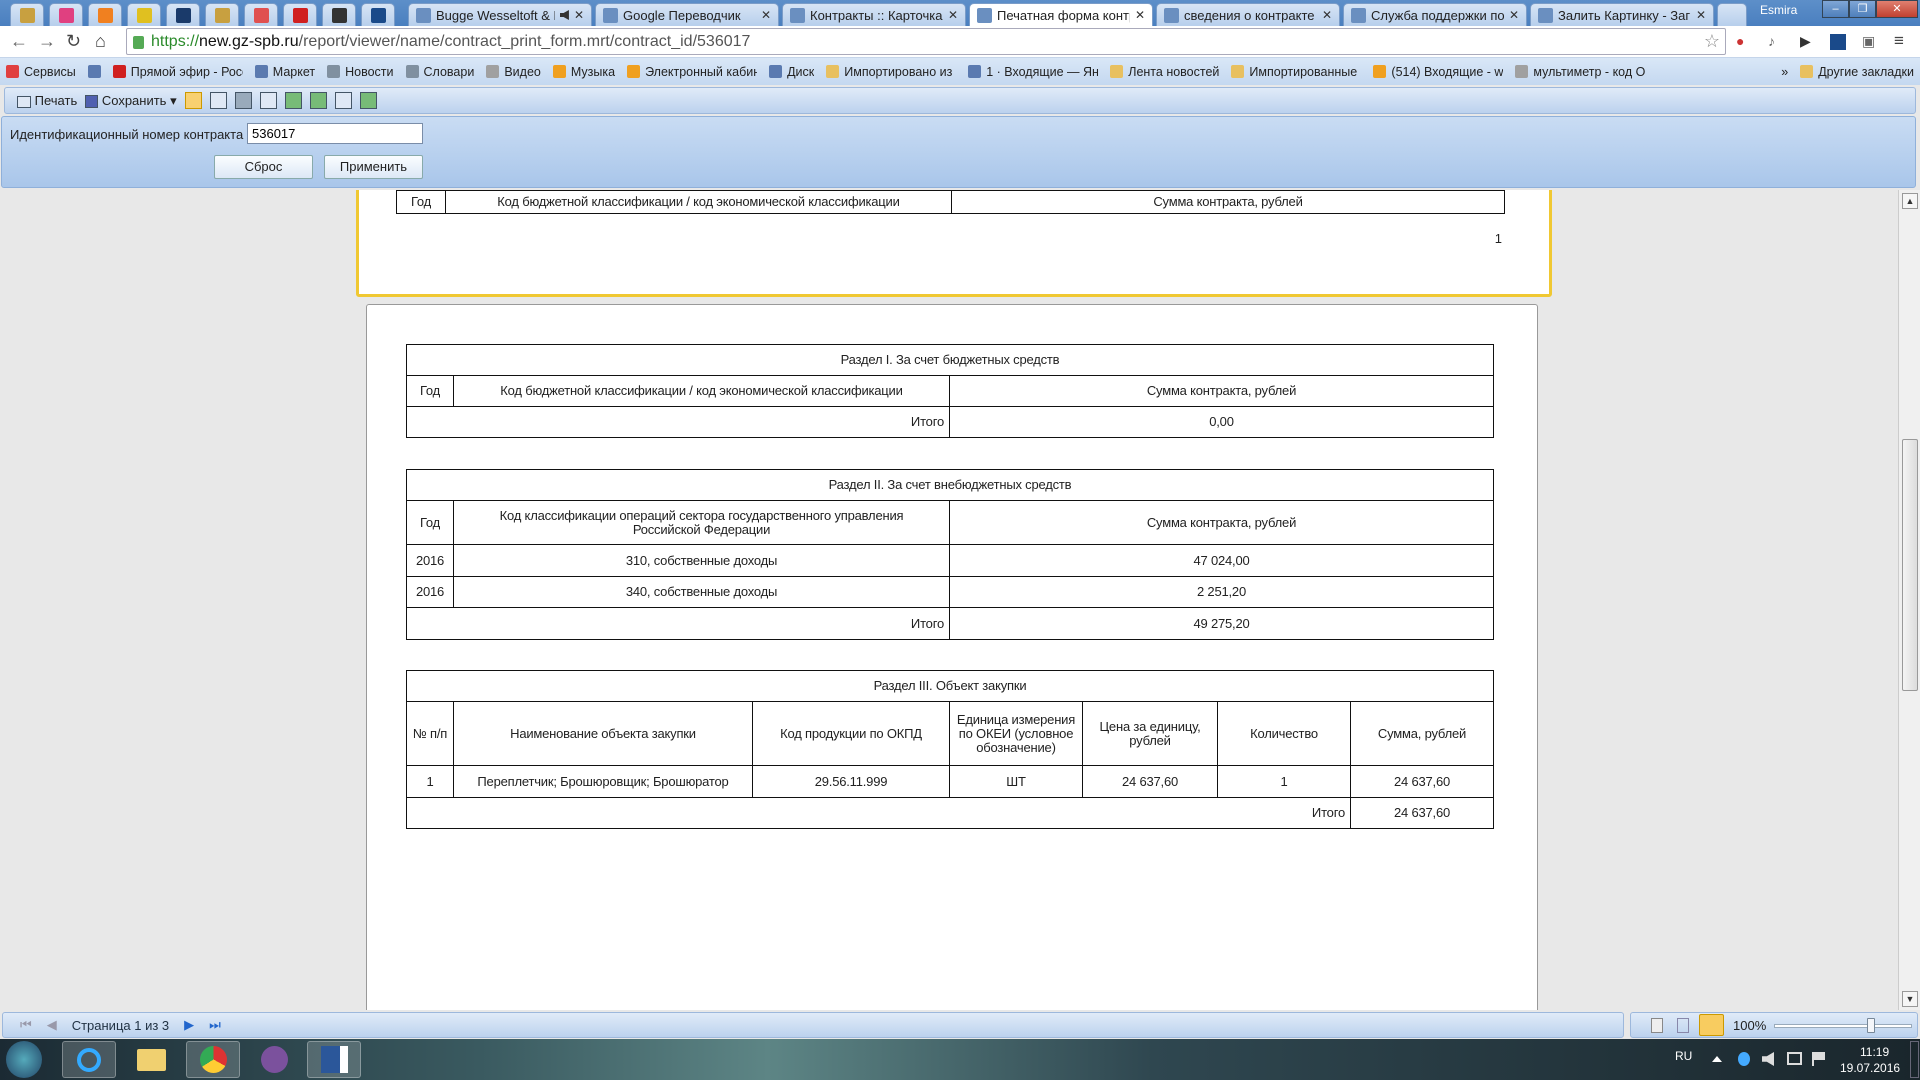  I want to click on print-button: Печать, so click(47, 100).